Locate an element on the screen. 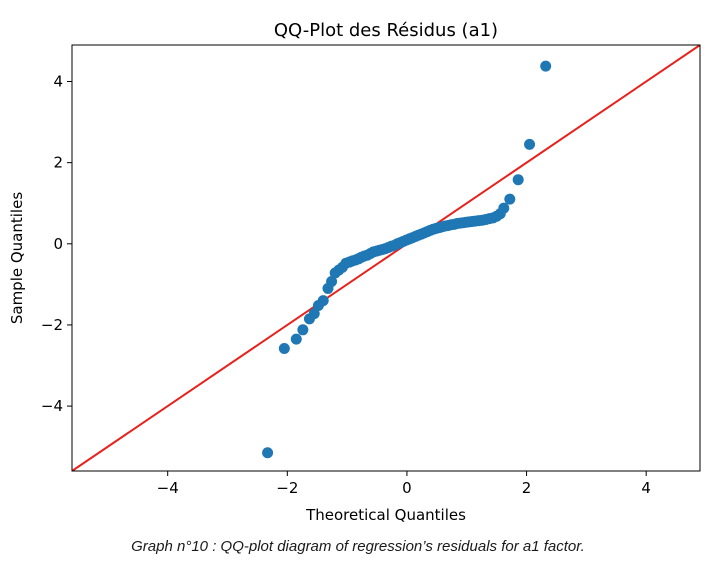  y-tick-label: −4 is located at coordinates (52, 406).